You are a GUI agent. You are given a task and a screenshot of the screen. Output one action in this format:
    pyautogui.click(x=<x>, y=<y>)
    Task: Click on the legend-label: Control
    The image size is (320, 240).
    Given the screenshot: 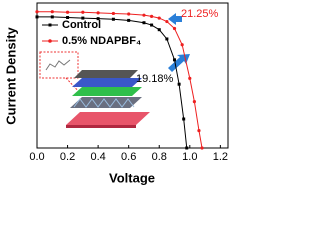 What is the action you would take?
    pyautogui.click(x=81, y=25)
    